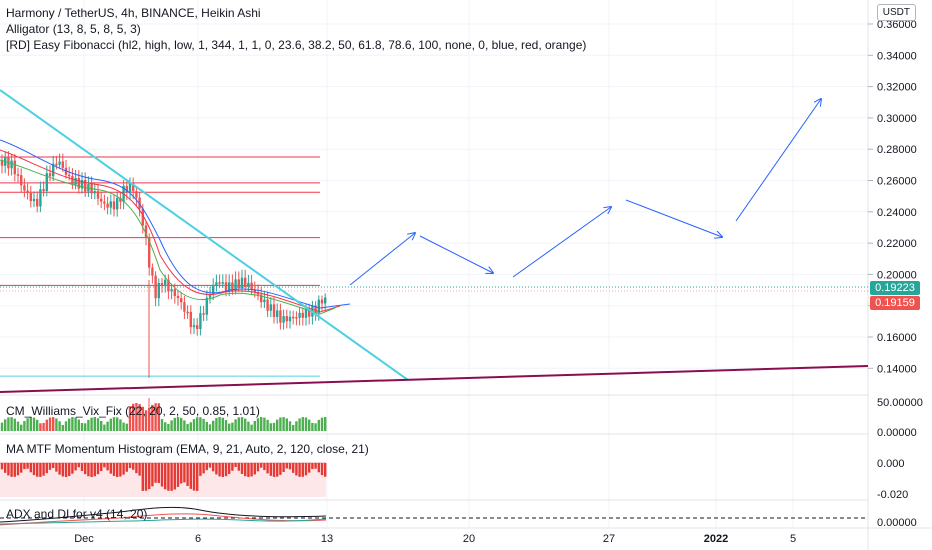  Describe the element at coordinates (897, 25) in the screenshot. I see `price-tick-label: 0.36000` at that location.